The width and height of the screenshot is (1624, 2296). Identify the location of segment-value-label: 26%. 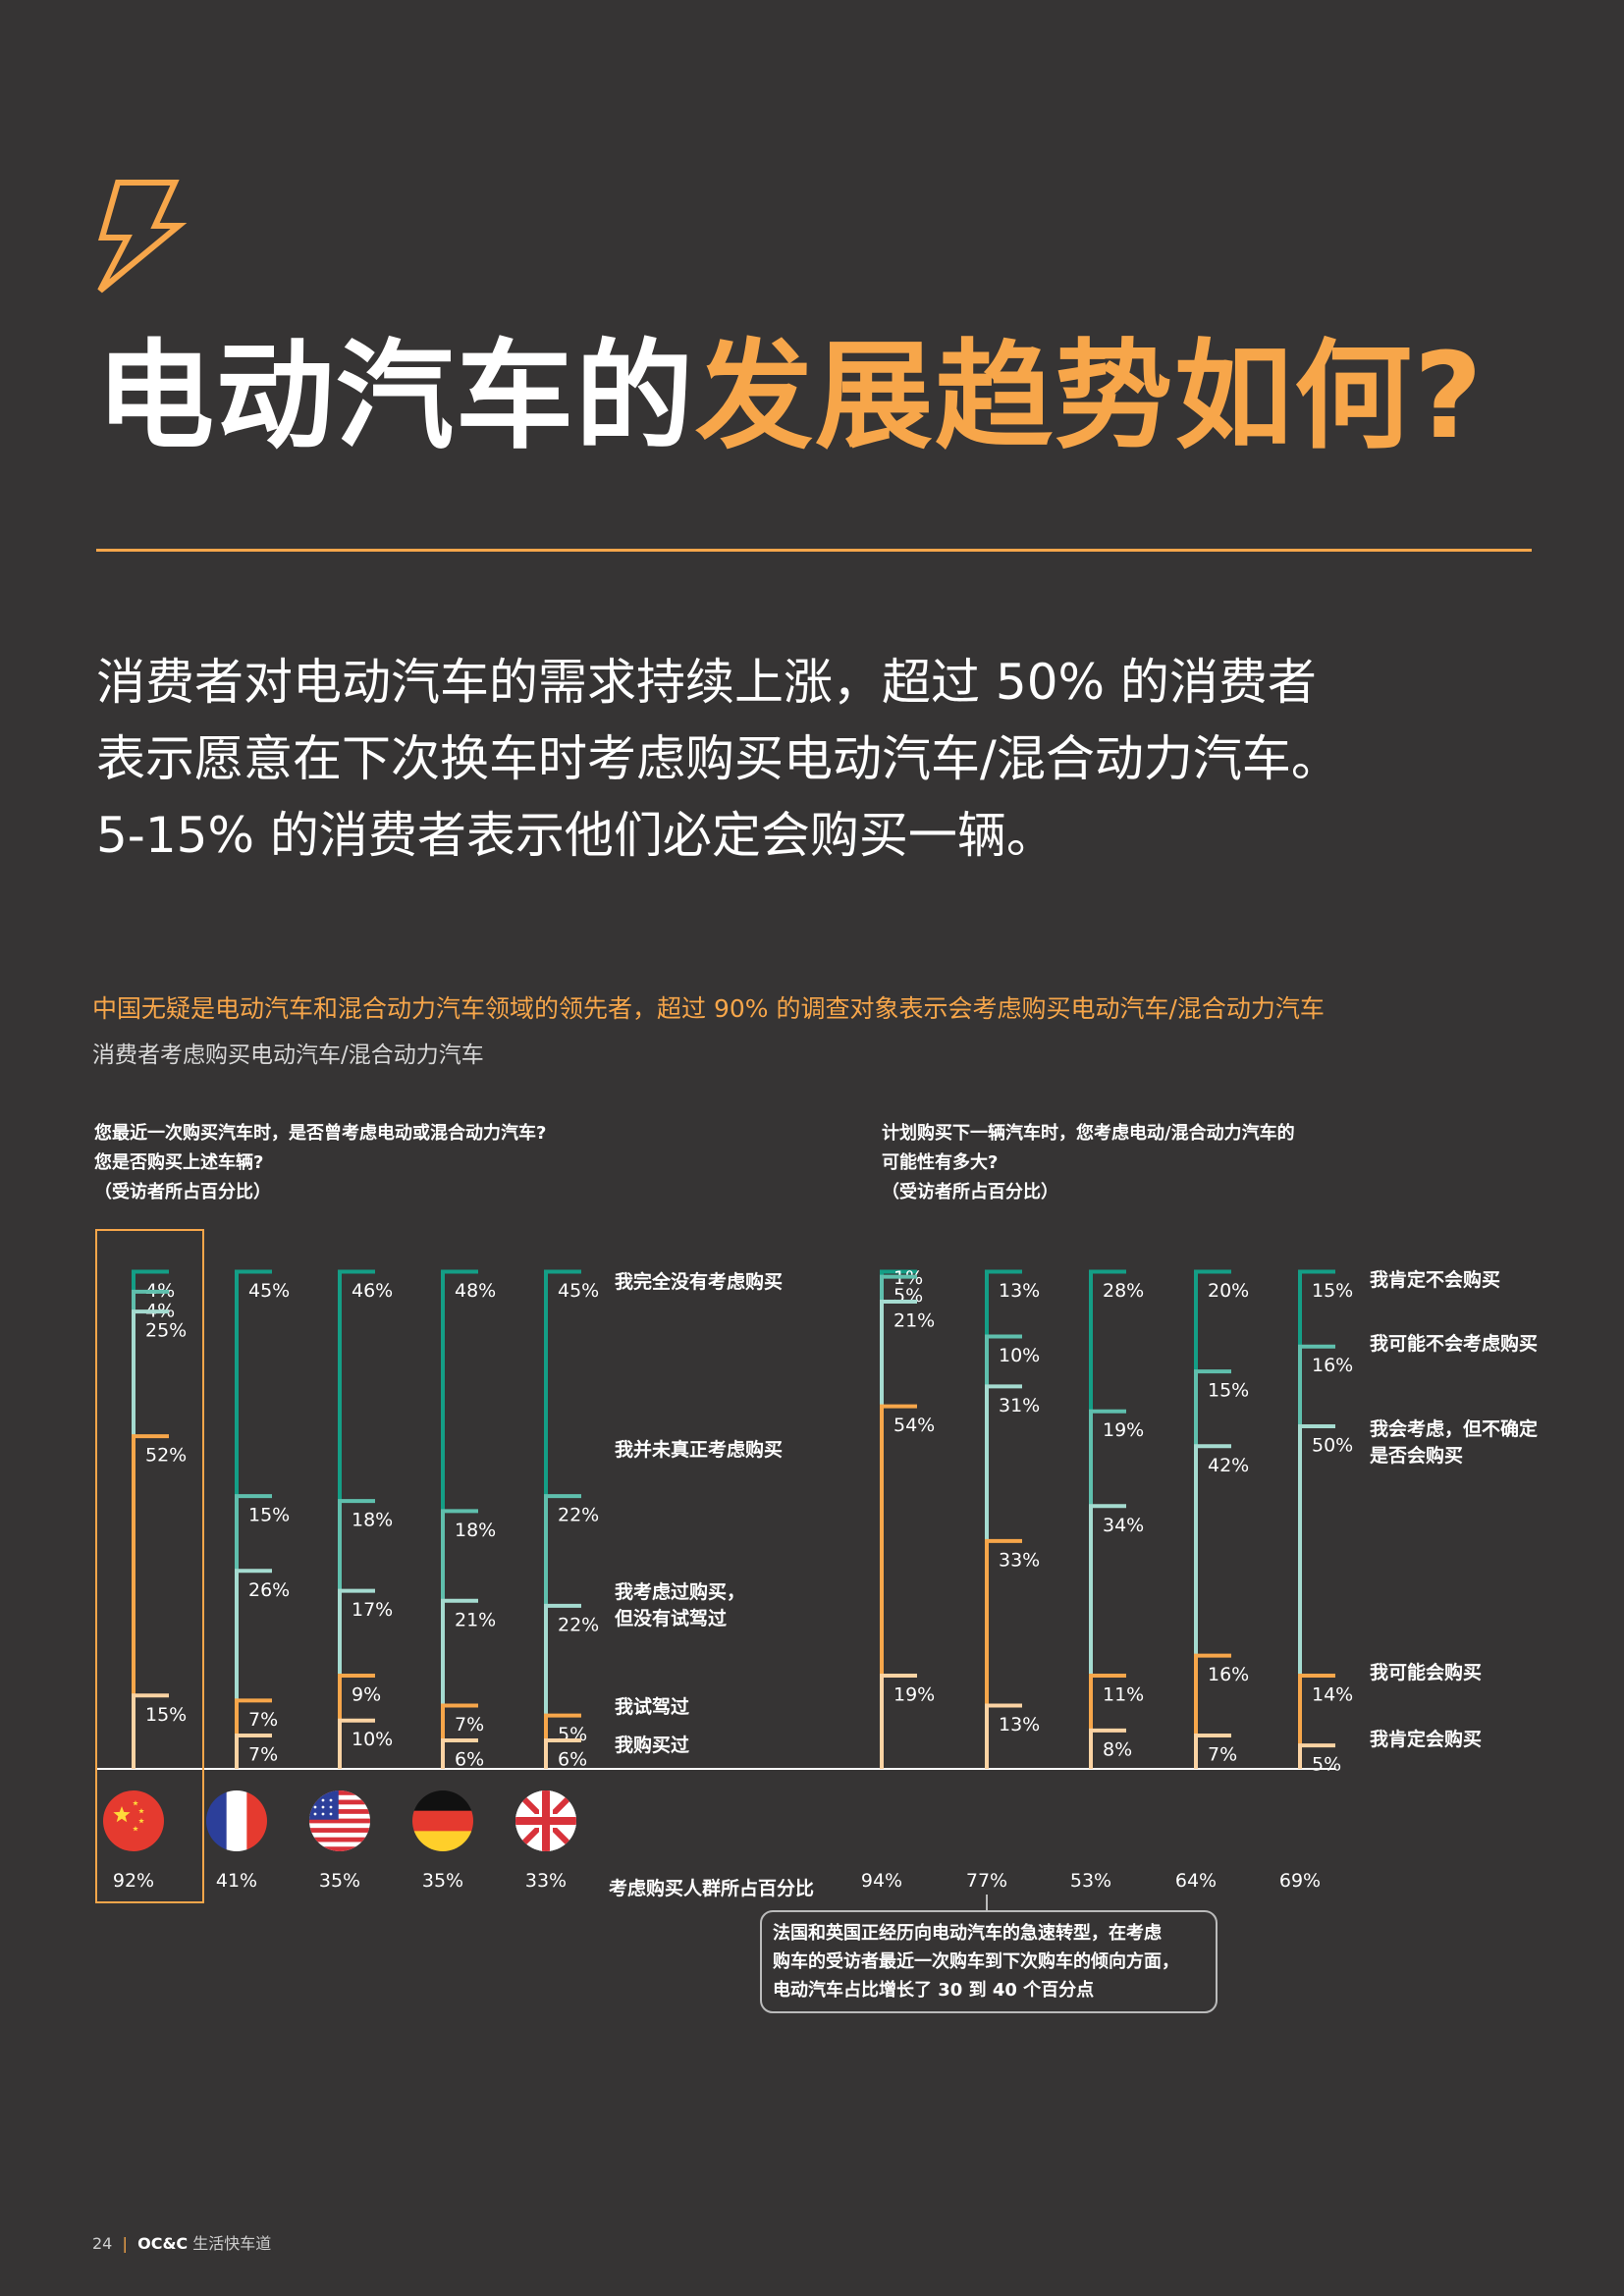
(269, 1590).